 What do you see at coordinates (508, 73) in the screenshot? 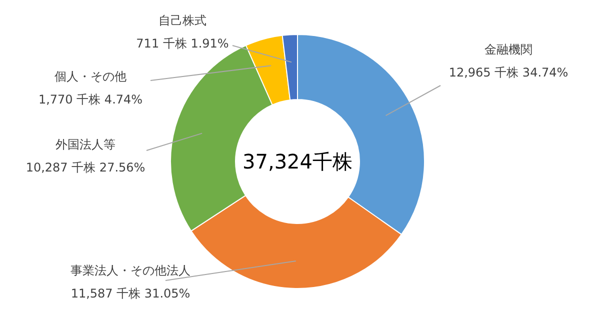
I see `data-label: 12,965 千株 34.74%` at bounding box center [508, 73].